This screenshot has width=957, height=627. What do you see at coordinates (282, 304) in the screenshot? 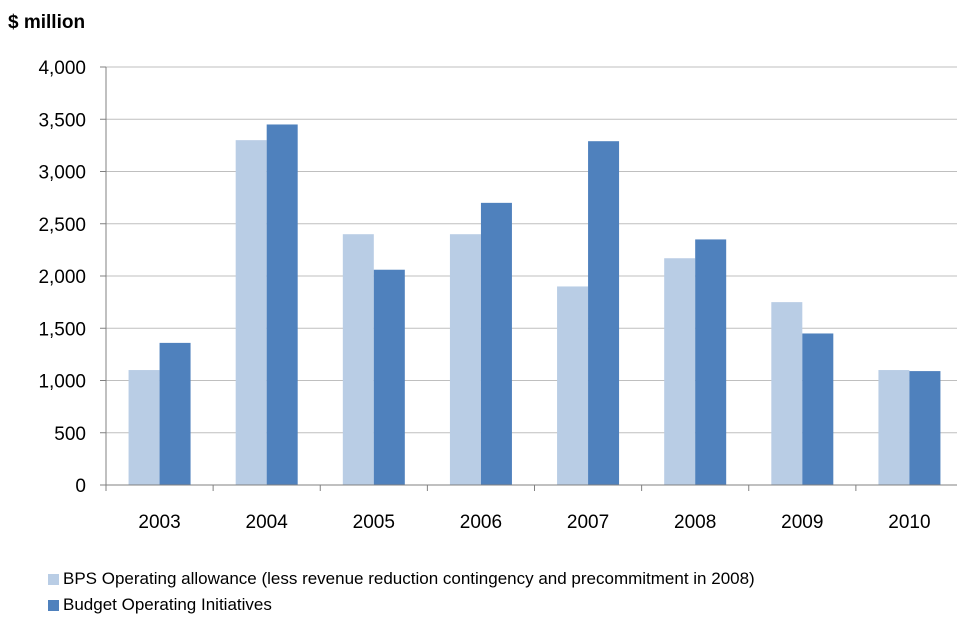
I see `bar-budget-2004` at bounding box center [282, 304].